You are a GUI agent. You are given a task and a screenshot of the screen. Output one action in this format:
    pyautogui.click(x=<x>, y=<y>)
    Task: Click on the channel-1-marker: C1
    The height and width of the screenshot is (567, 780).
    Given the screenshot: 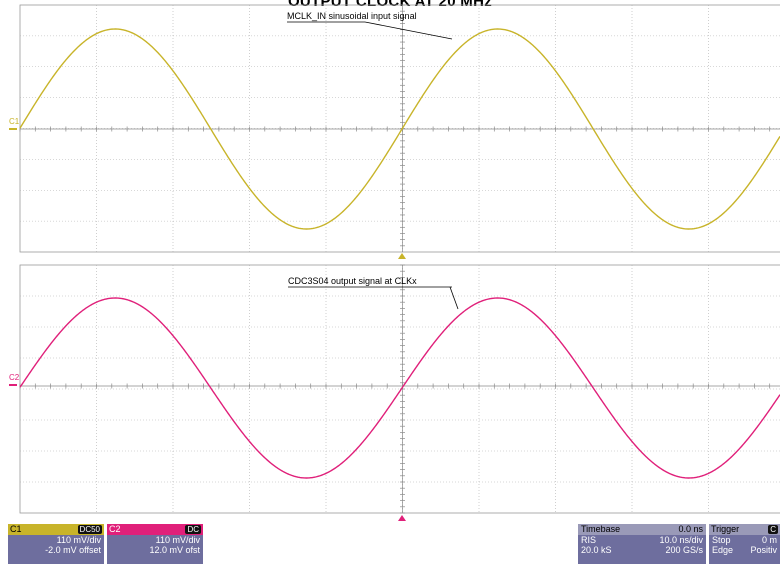 What is the action you would take?
    pyautogui.click(x=14, y=121)
    